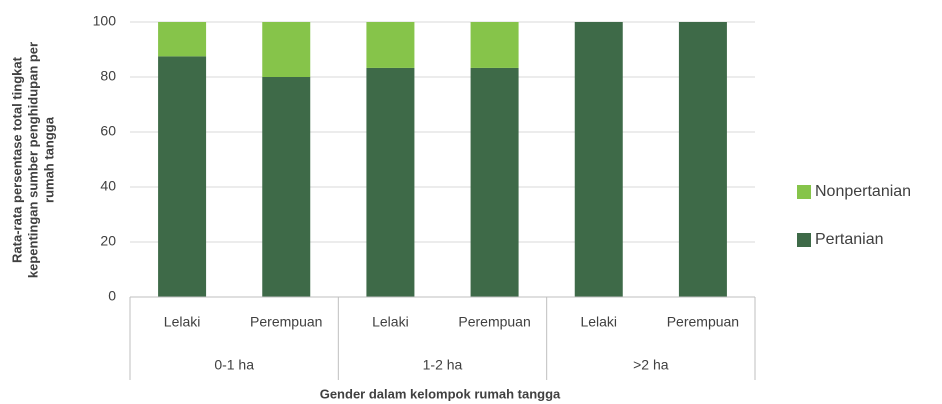 The width and height of the screenshot is (942, 404). I want to click on group-label: 1-2 ha, so click(443, 365).